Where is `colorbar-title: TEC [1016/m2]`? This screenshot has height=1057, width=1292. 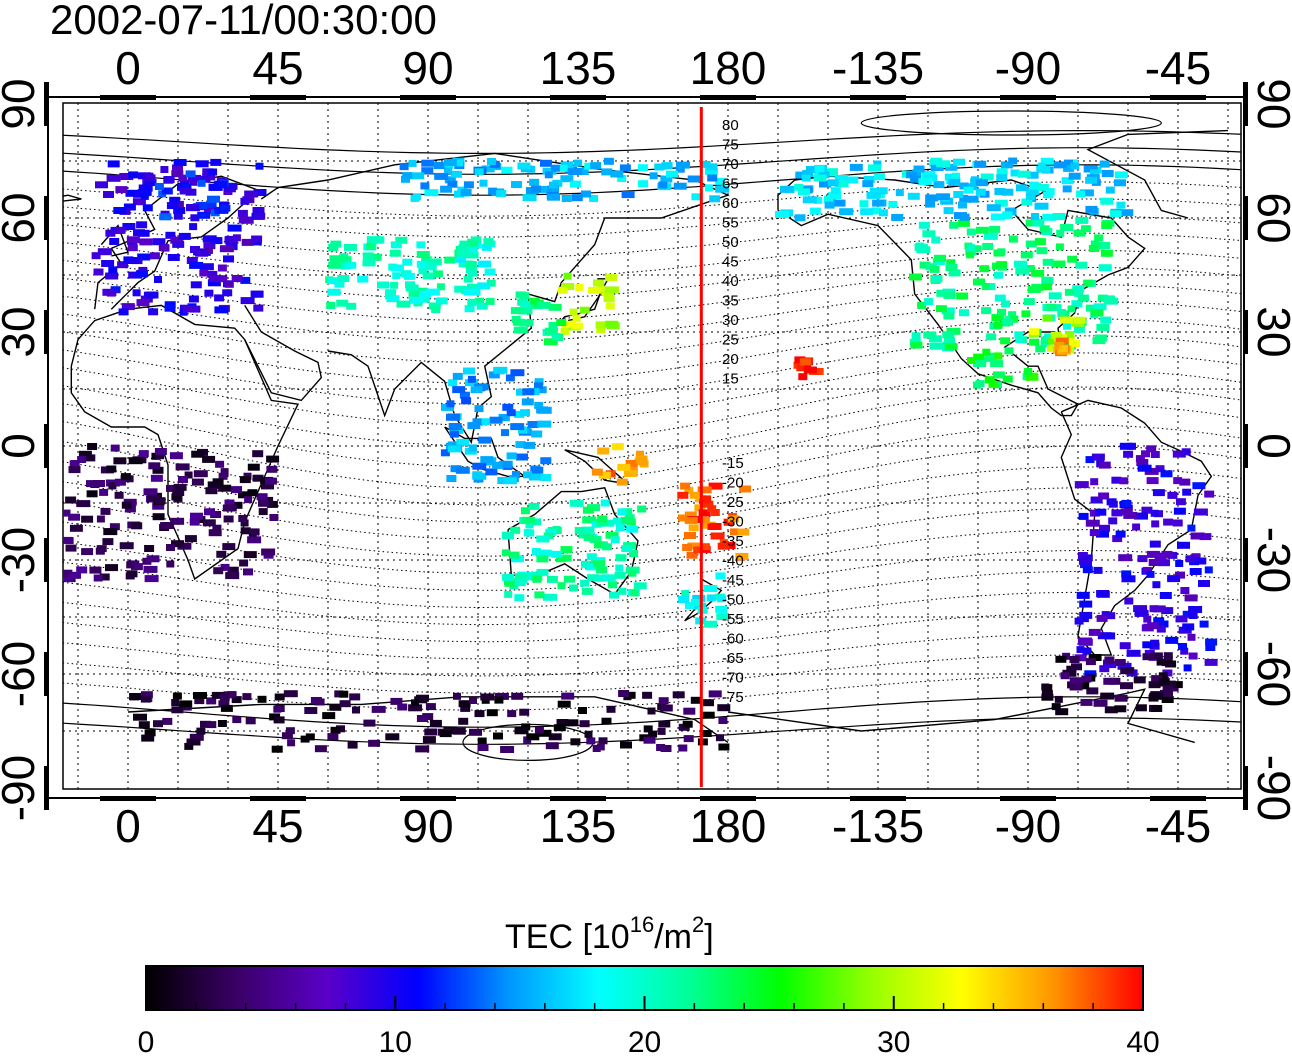 colorbar-title: TEC [1016/m2] is located at coordinates (609, 934).